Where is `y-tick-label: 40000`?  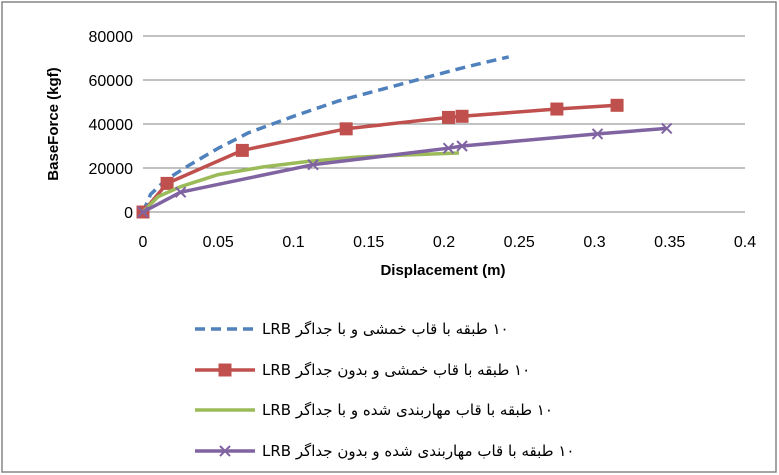
y-tick-label: 40000 is located at coordinates (111, 125).